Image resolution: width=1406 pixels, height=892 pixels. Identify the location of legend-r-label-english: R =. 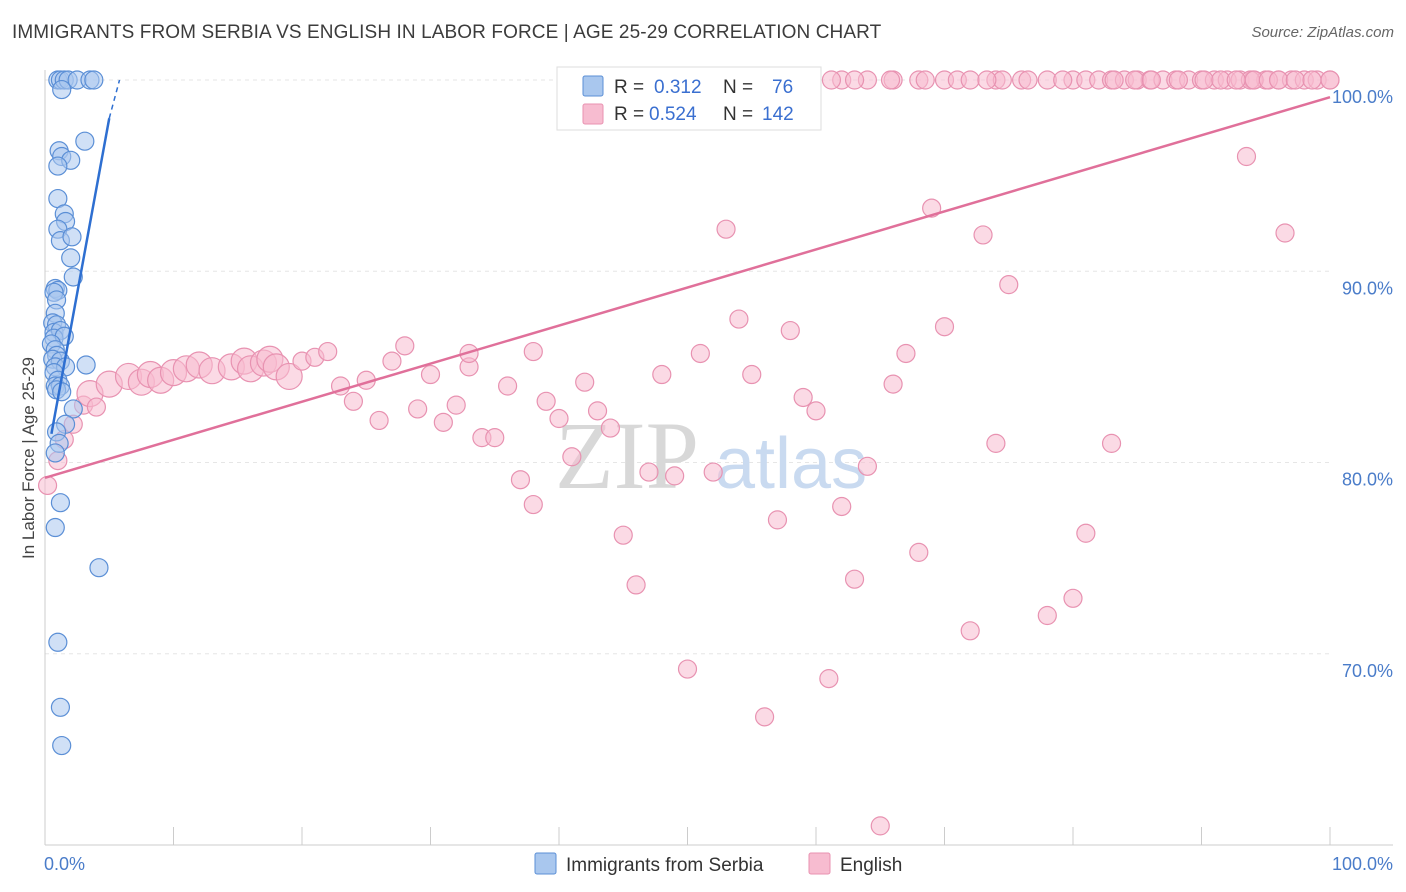
(629, 114).